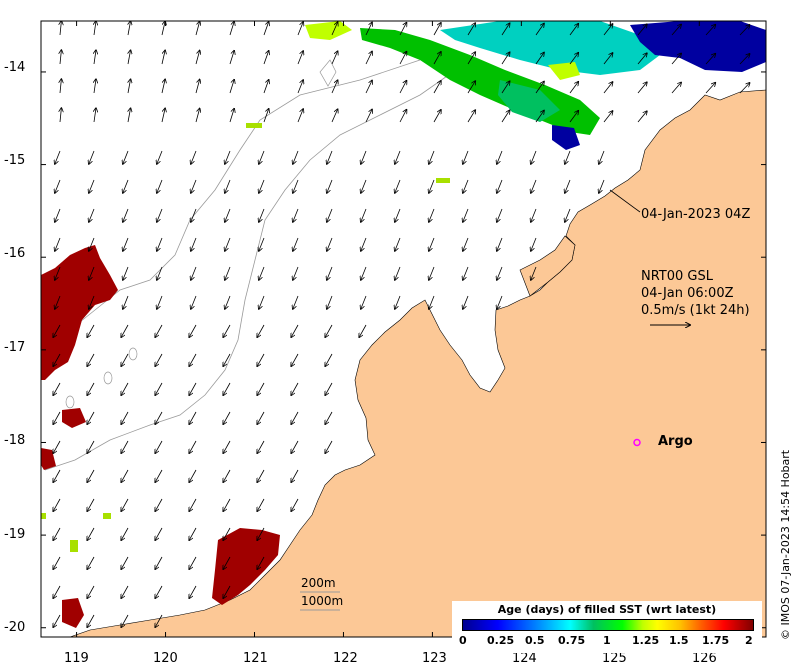 The image size is (810, 672). What do you see at coordinates (322, 601) in the screenshot?
I see `isobath-1000m-label: 1000m` at bounding box center [322, 601].